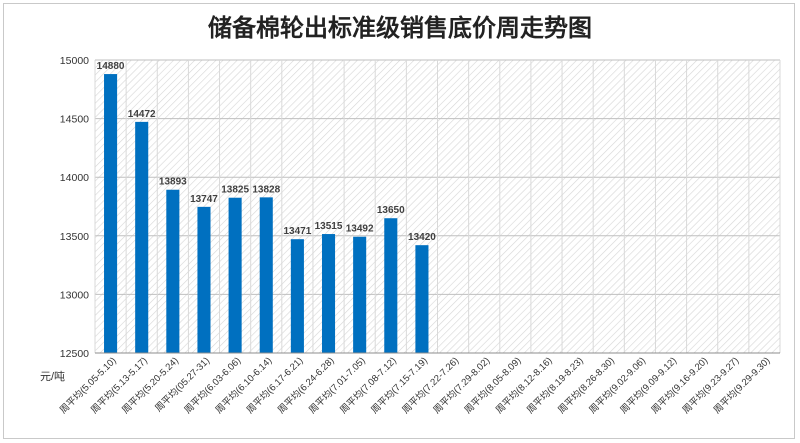 Image resolution: width=800 pixels, height=443 pixels. What do you see at coordinates (213, 386) in the screenshot?
I see `x-tick-label: 周平均(6.03-6.06)` at bounding box center [213, 386].